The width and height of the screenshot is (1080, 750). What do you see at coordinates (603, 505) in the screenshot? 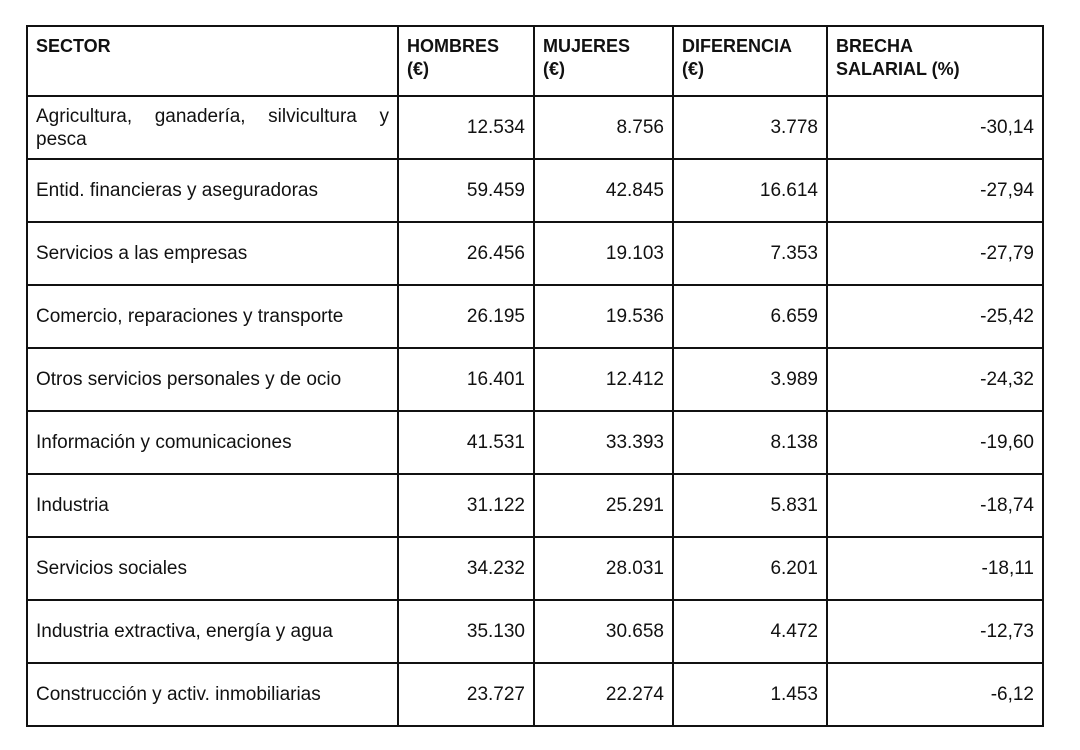
I see `value-cell: 25.291` at bounding box center [603, 505].